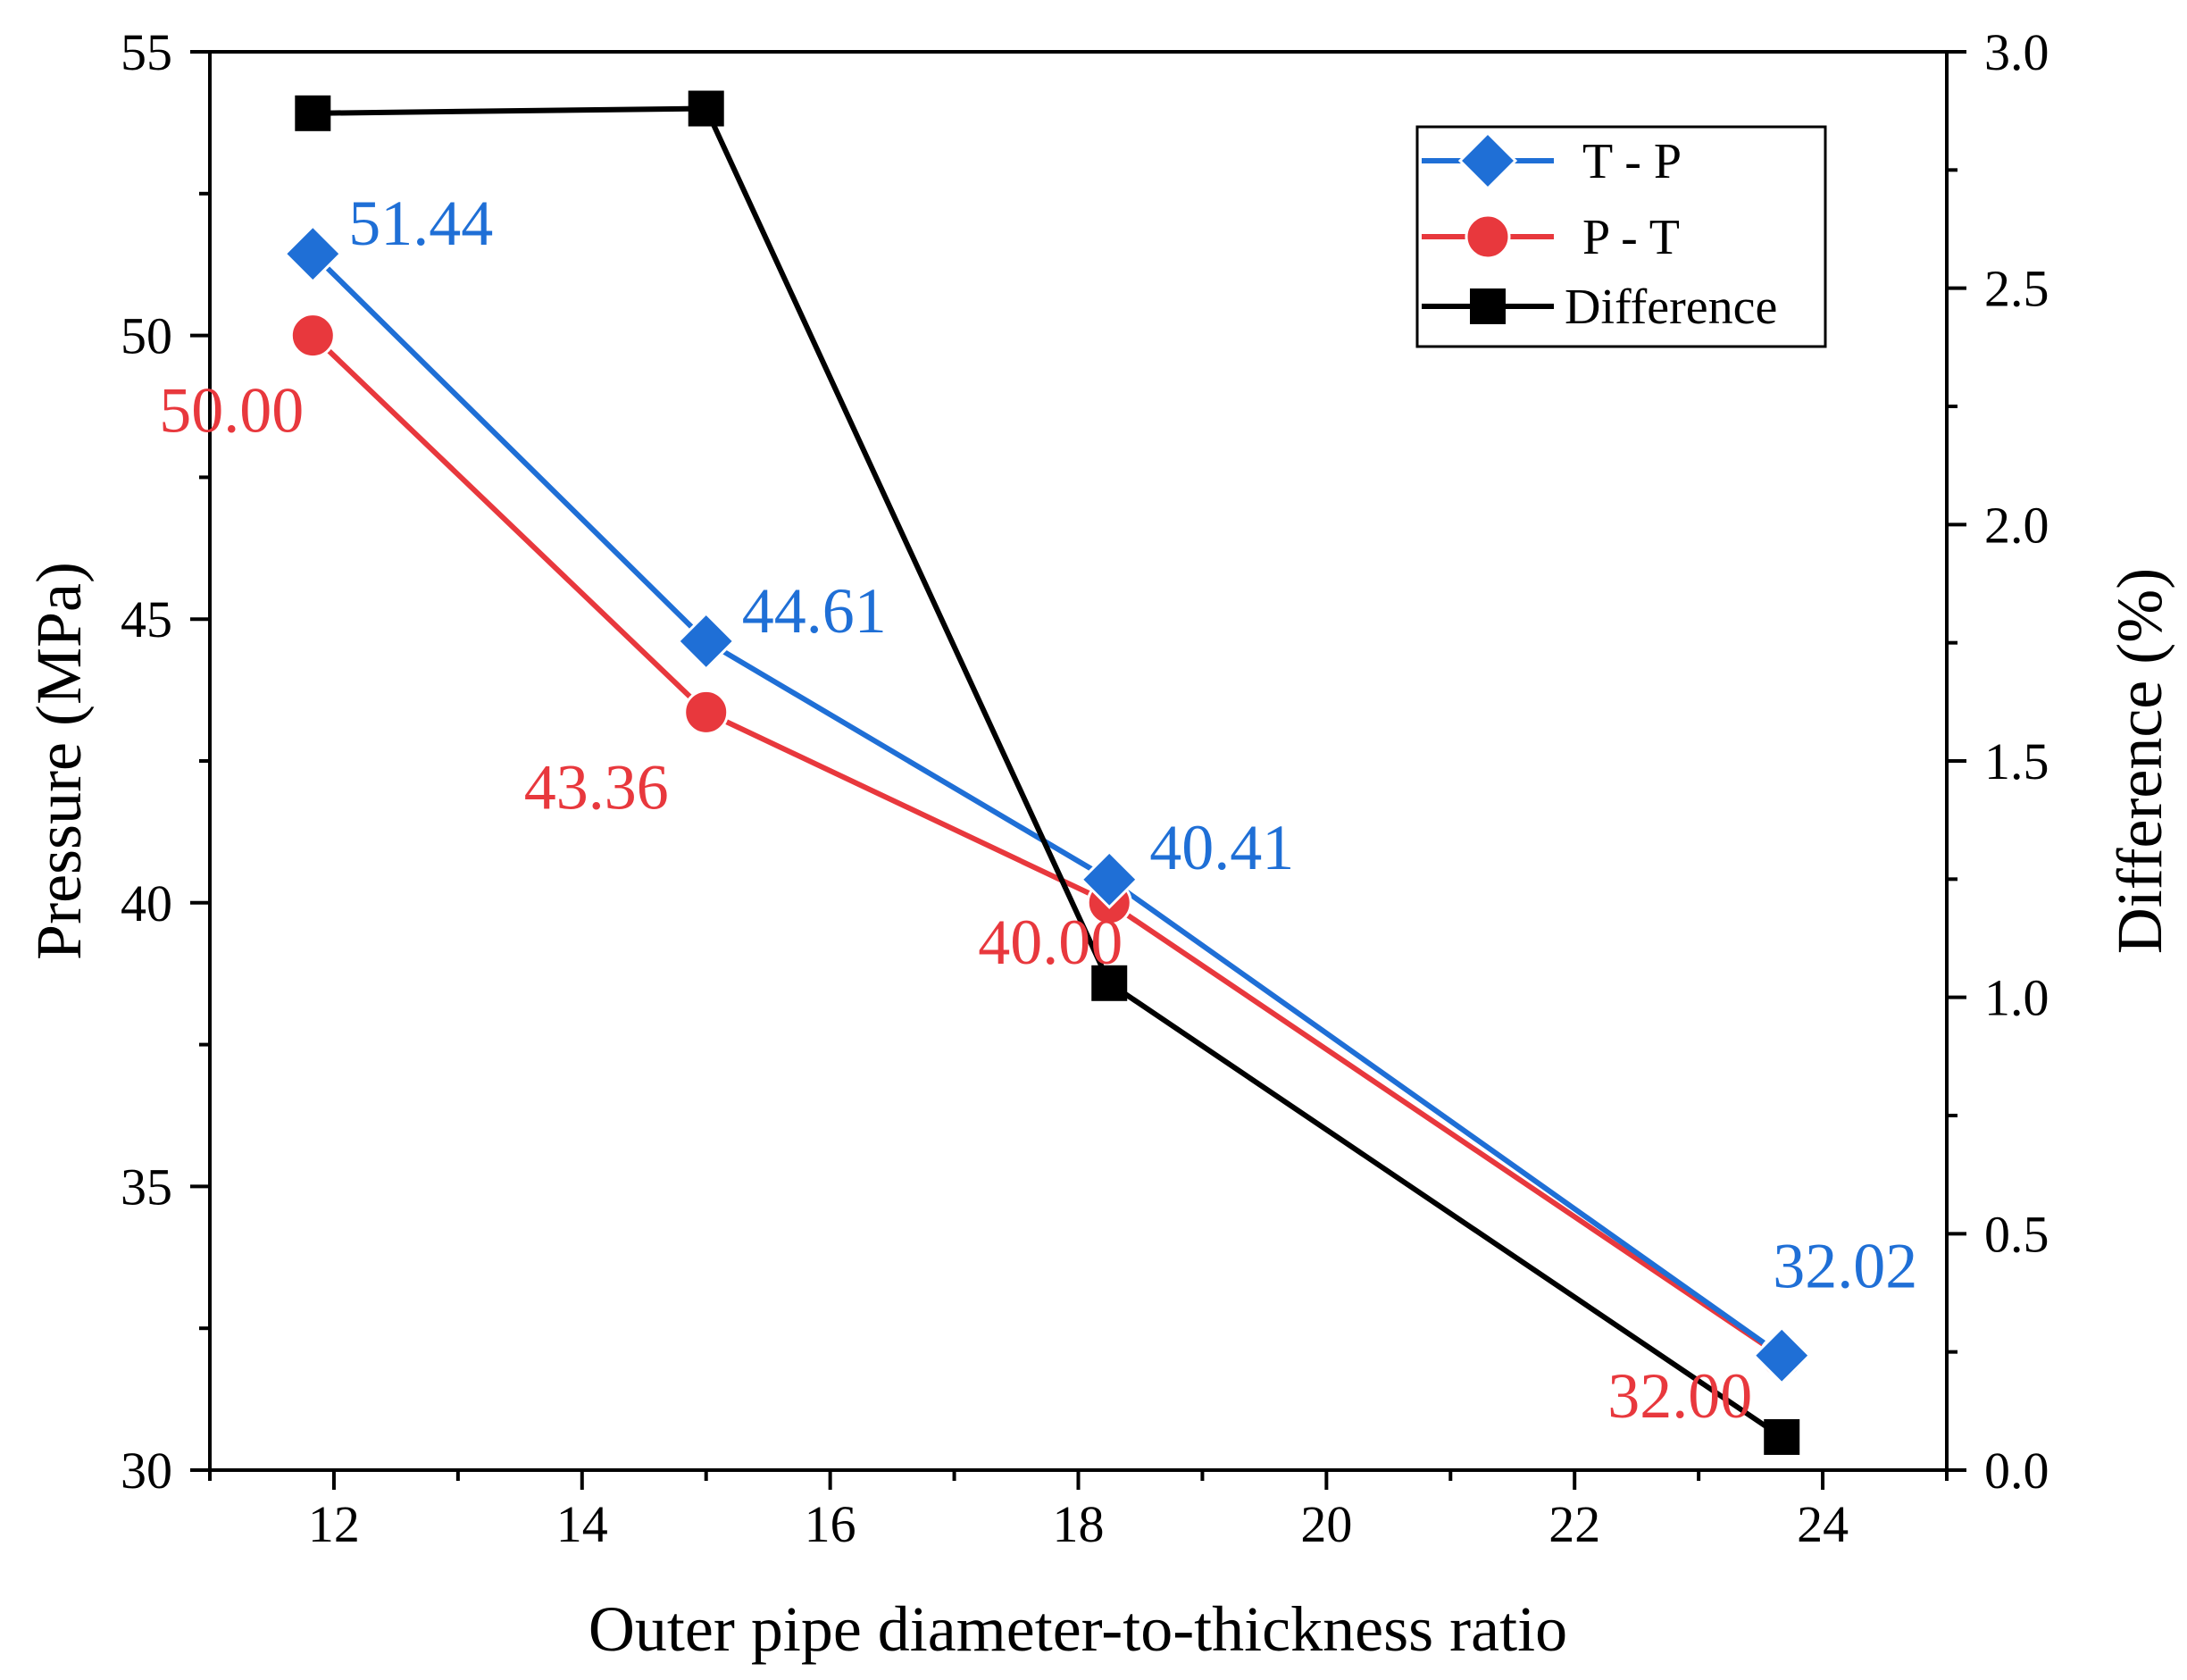 This screenshot has width=2187, height=1680. What do you see at coordinates (1077, 1629) in the screenshot?
I see `x-axis-title: Outer pipe diameter-to-thickness ratio` at bounding box center [1077, 1629].